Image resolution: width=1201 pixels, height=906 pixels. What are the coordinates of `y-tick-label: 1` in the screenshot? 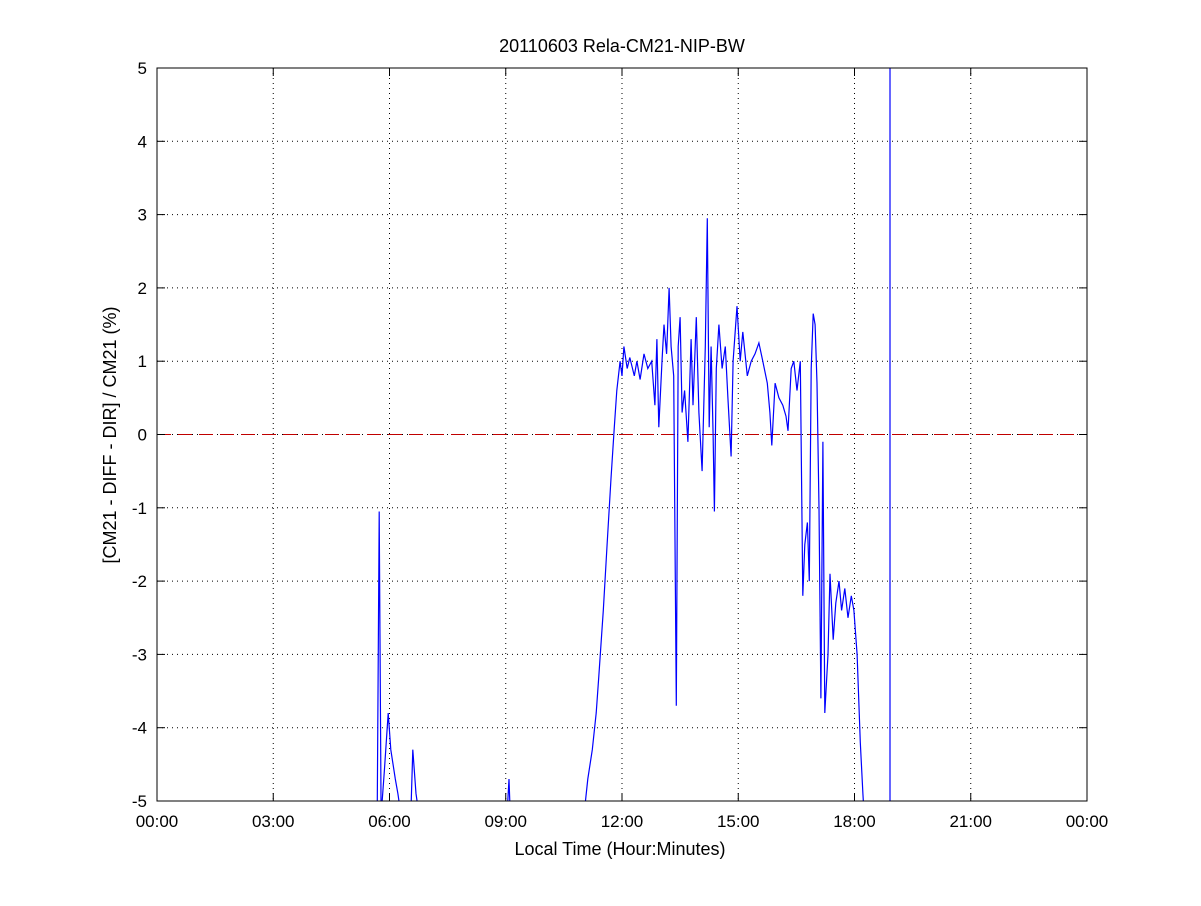 It's located at (142, 361).